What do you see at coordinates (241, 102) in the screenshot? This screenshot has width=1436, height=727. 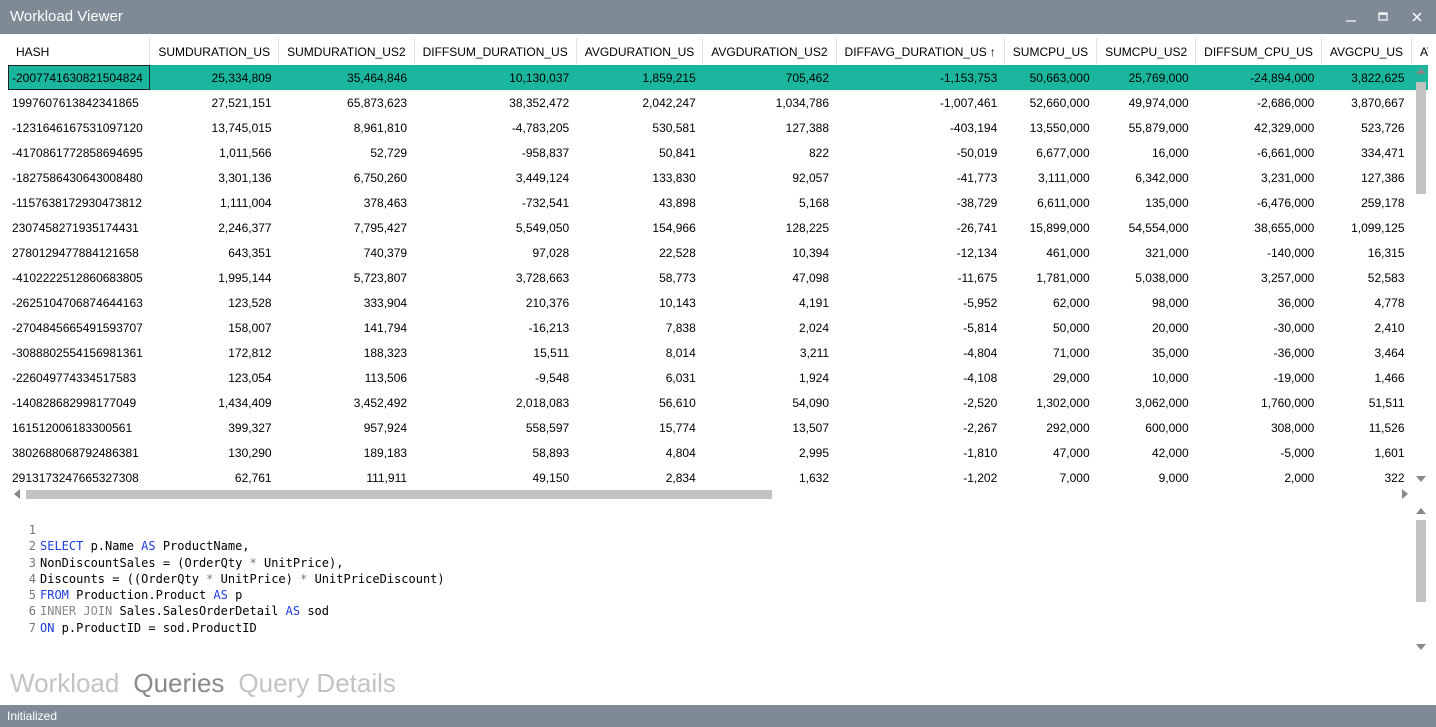 I see `table-cell: 27,521,151` at bounding box center [241, 102].